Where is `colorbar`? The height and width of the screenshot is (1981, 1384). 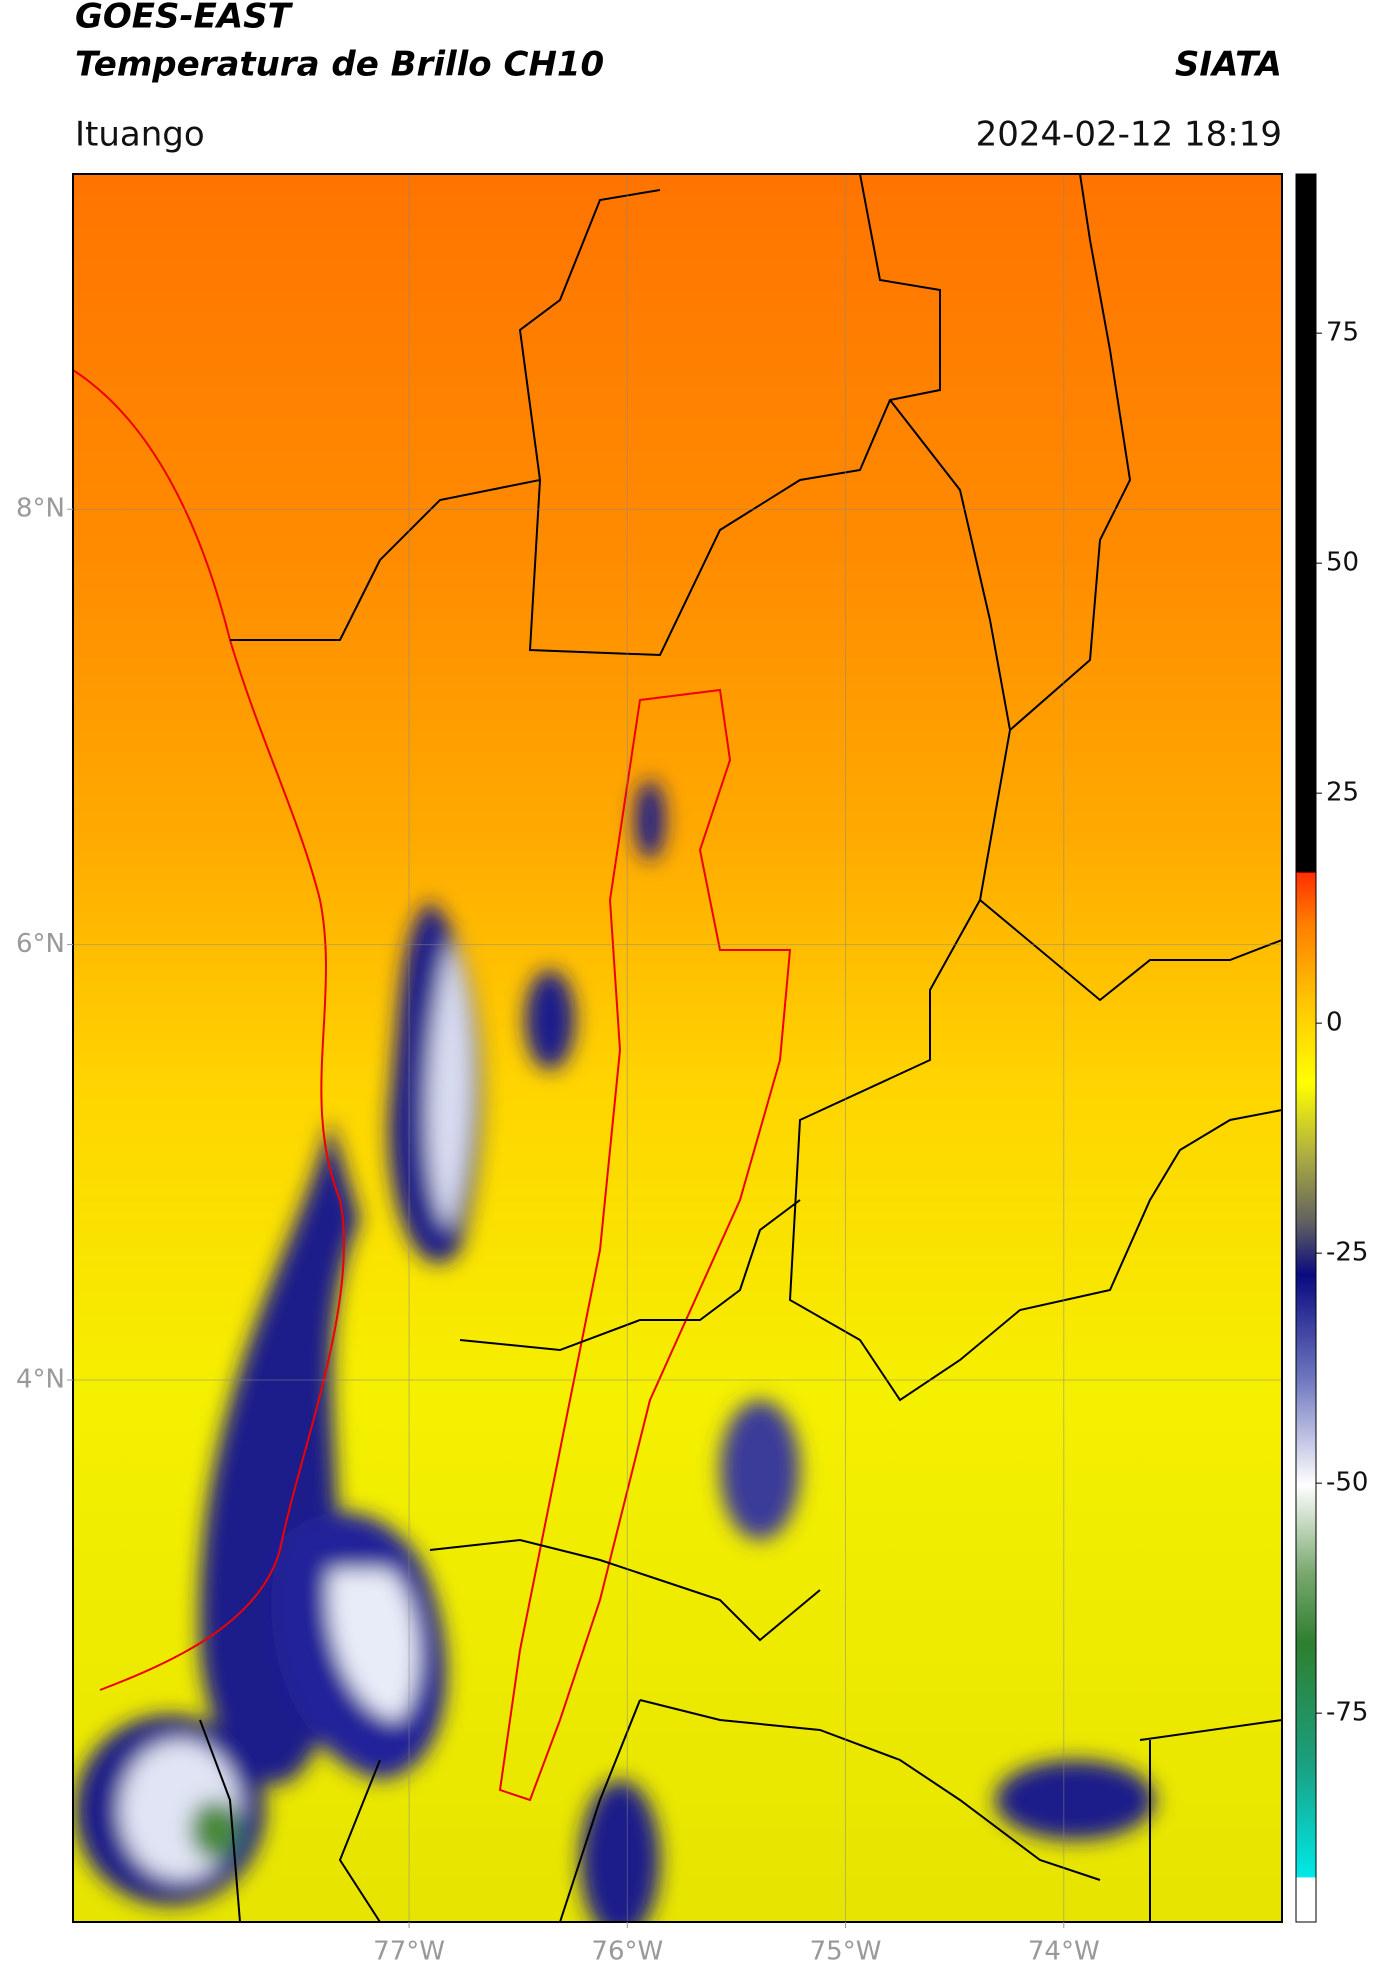
colorbar is located at coordinates (1306, 1048).